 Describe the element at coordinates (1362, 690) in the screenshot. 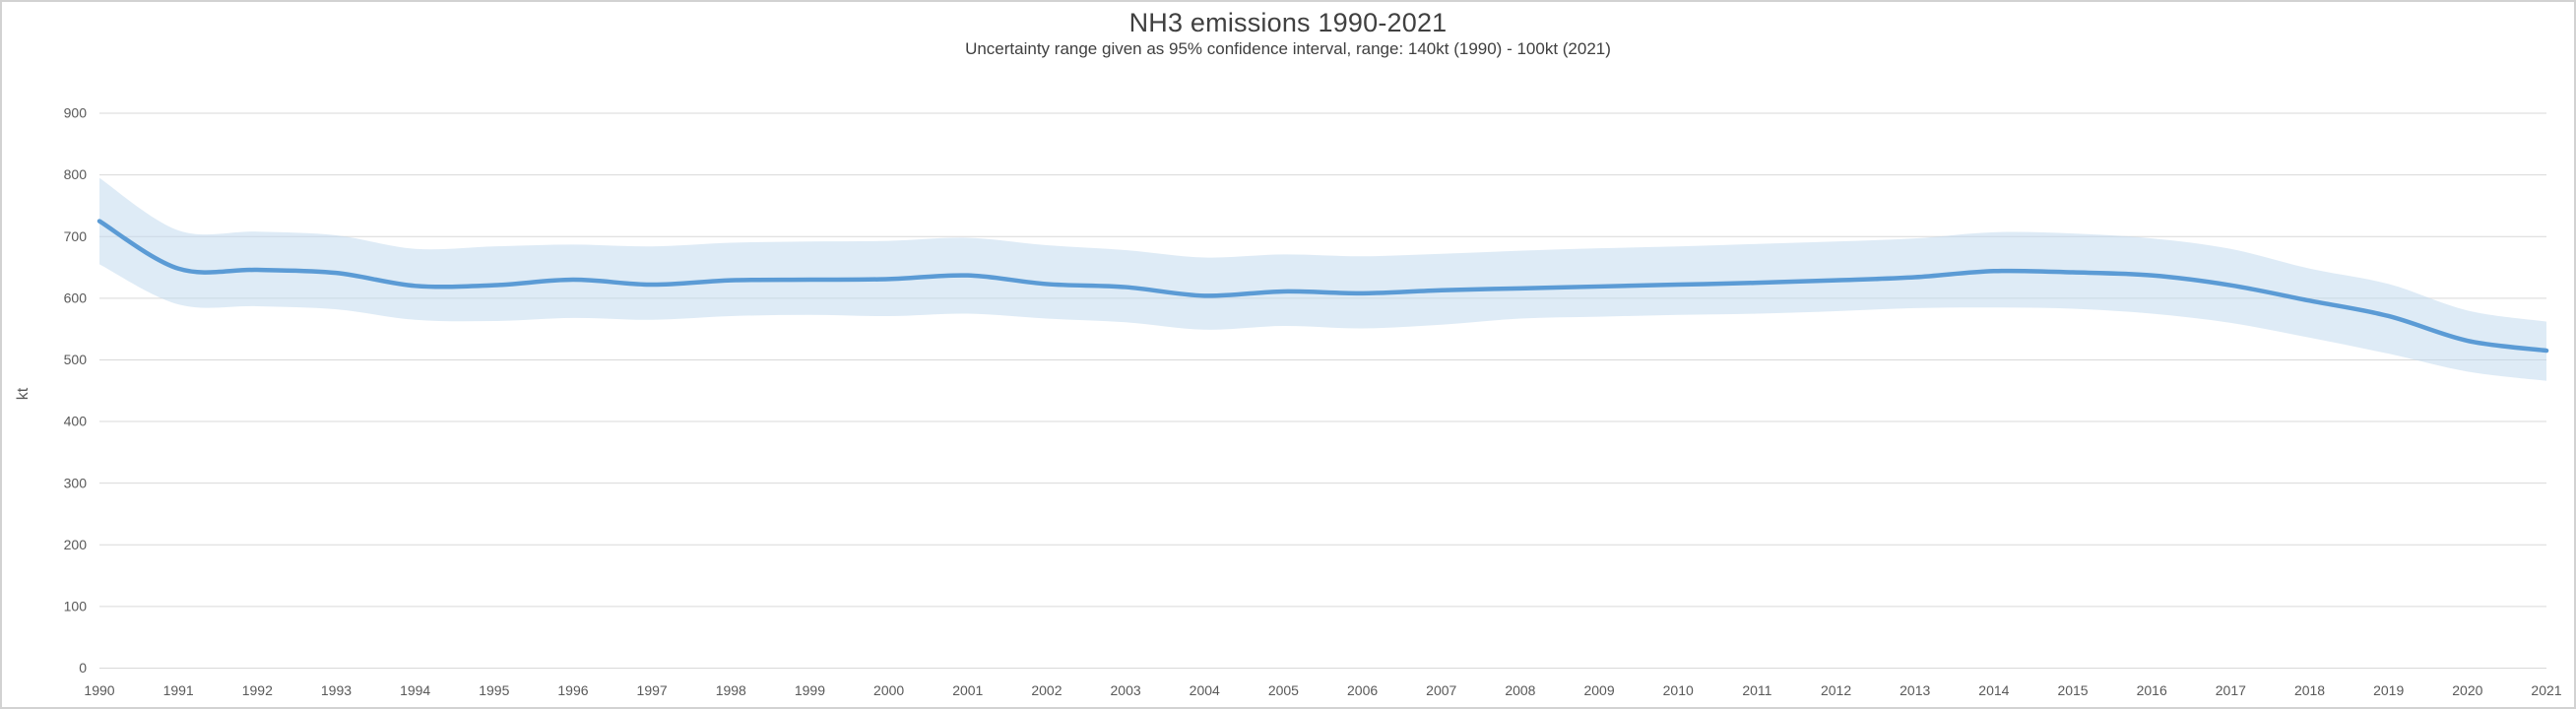

I see `x-tick-label: 2006` at that location.